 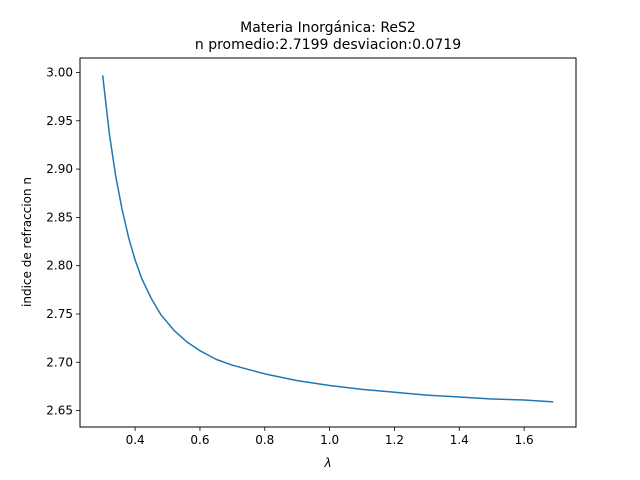 I want to click on y-tick-label: 2.95, so click(x=59, y=121).